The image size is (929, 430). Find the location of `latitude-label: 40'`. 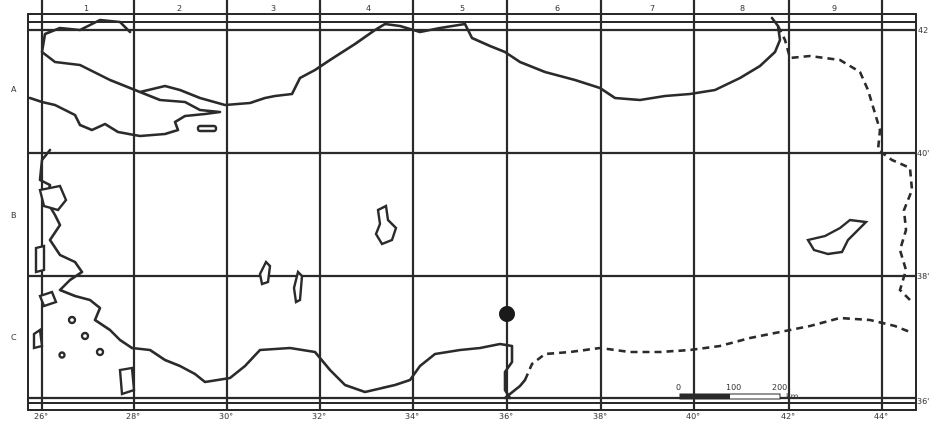

latitude-label: 40' is located at coordinates (923, 153).